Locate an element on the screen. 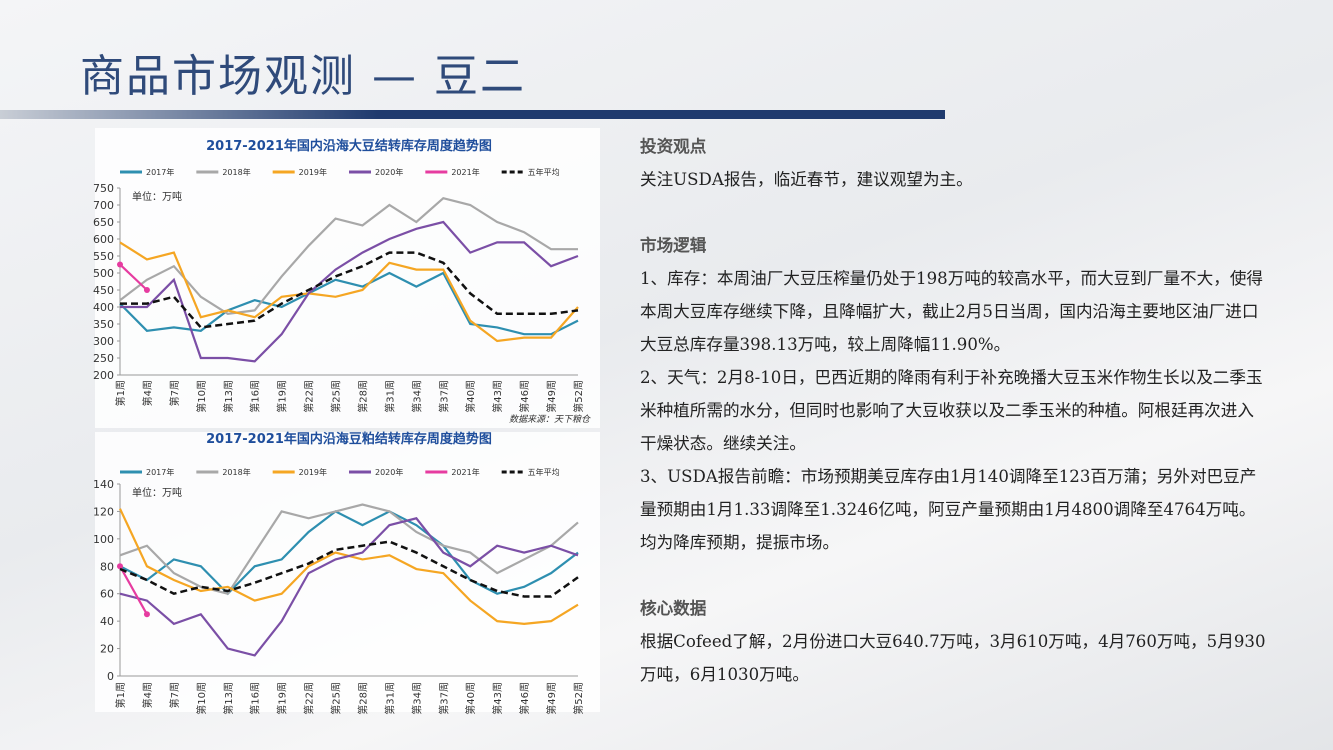 The width and height of the screenshot is (1333, 750). y-tick-label: 120 is located at coordinates (103, 511).